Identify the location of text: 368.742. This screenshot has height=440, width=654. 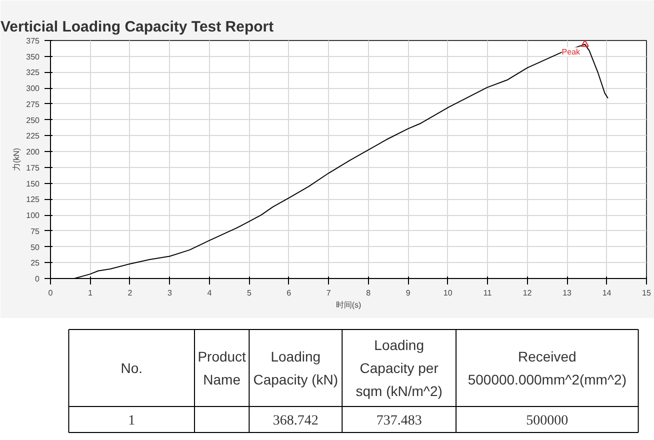
(295, 421).